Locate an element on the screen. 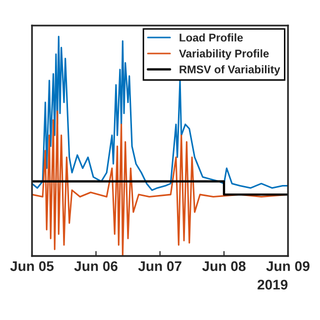  x-axis-title: 2019 is located at coordinates (273, 285).